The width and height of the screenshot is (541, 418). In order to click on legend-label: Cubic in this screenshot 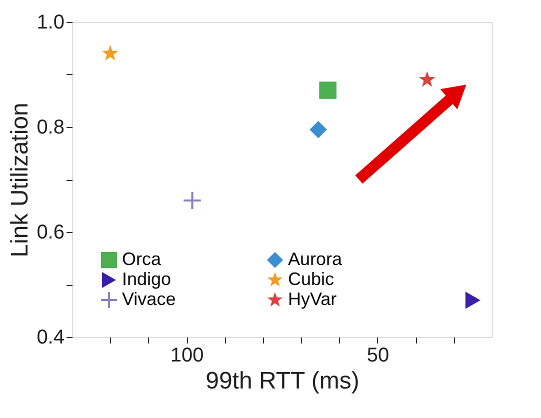, I will do `click(311, 279)`.